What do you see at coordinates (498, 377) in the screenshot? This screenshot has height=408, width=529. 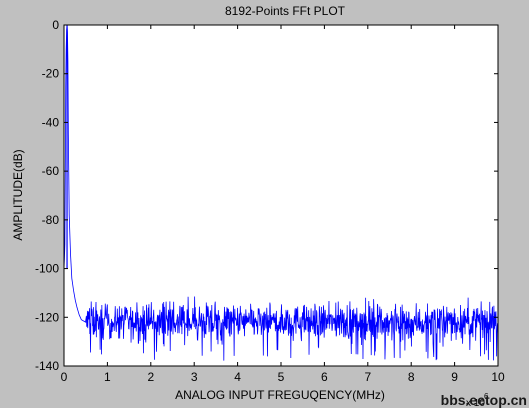 I see `x-tick-label: 10` at bounding box center [498, 377].